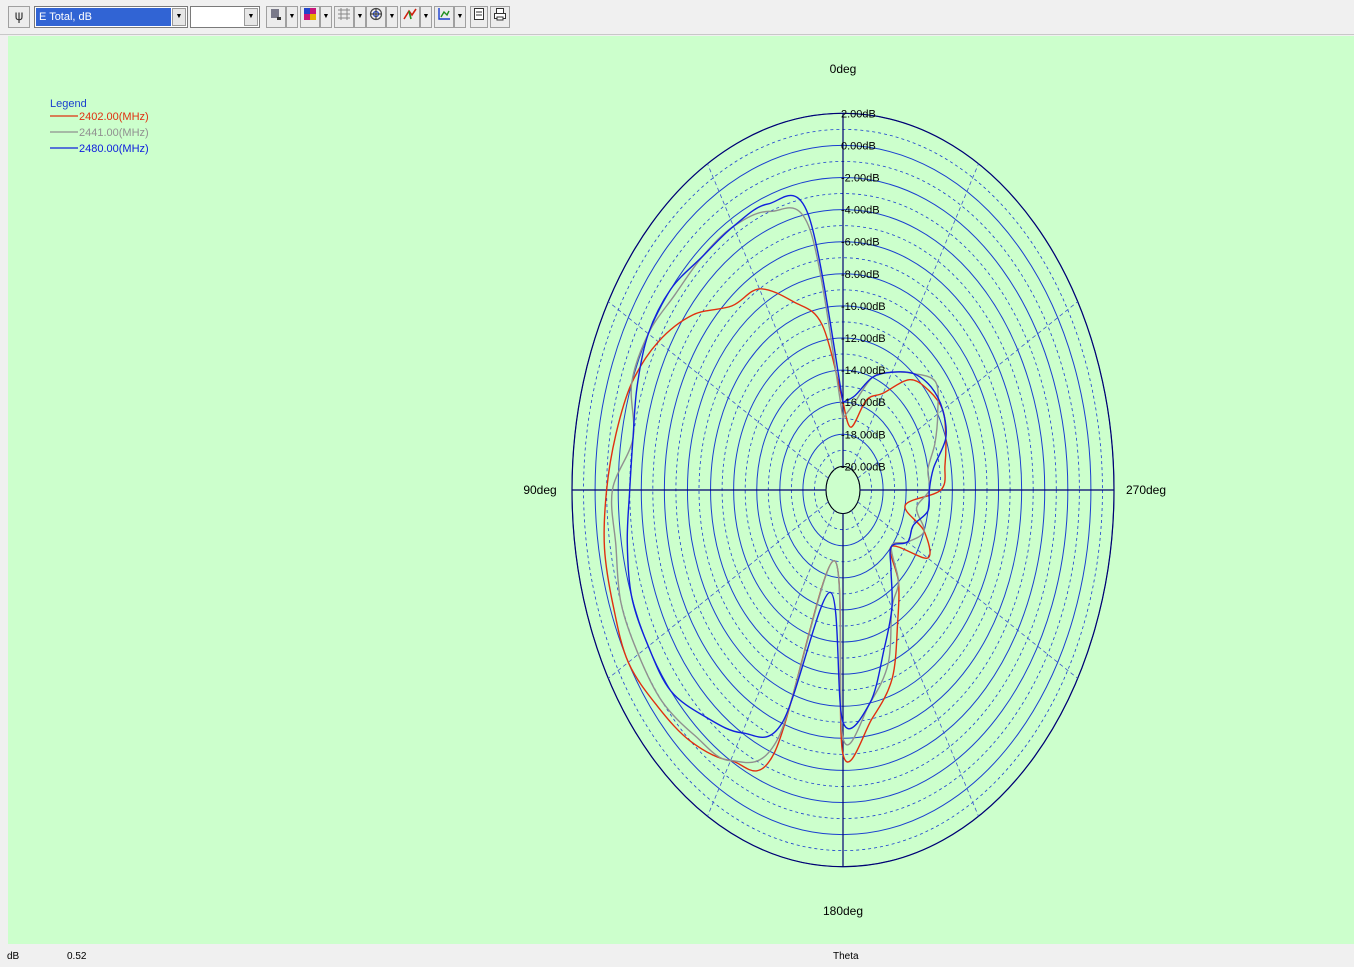  I want to click on radial-tick-label: -6.00dB, so click(860, 243).